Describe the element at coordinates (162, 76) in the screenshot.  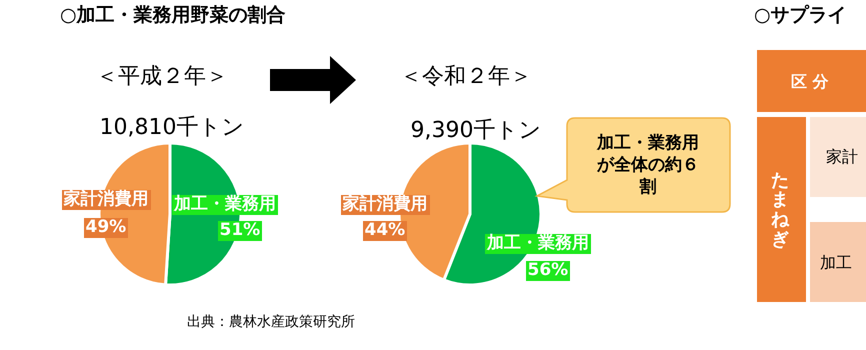
I see `chart-subtitle: ＜平成２年＞` at that location.